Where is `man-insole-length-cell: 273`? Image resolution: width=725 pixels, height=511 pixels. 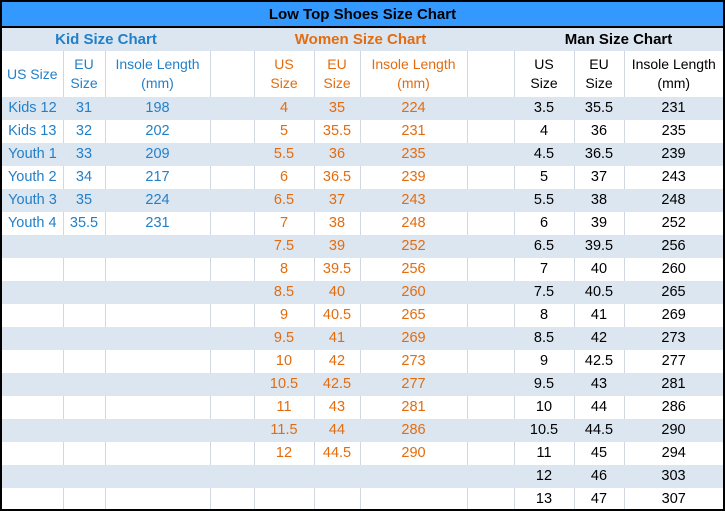
man-insole-length-cell: 273 is located at coordinates (673, 338).